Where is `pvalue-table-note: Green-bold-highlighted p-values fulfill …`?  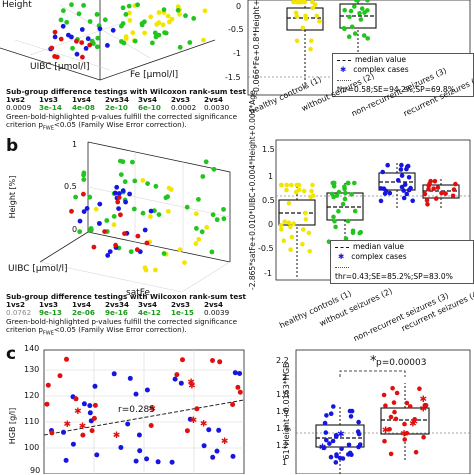 pvalue-table-note: Green-bold-highlighted p-values fulfill … is located at coordinates (122, 116).